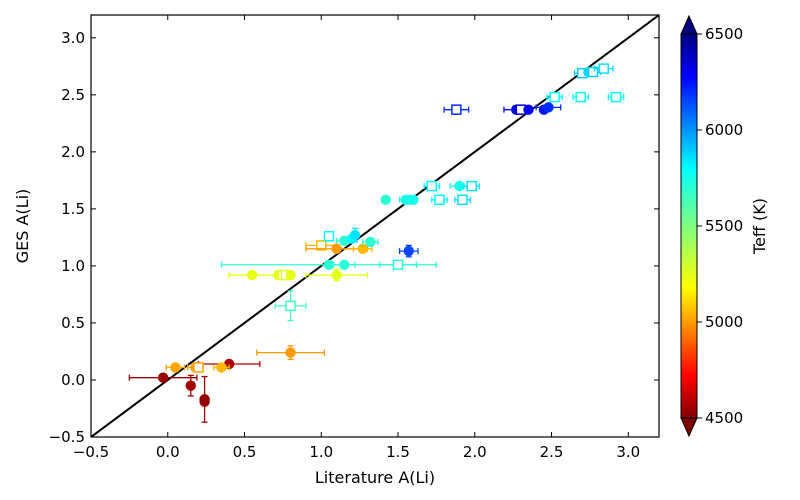 The width and height of the screenshot is (800, 500). What do you see at coordinates (91, 452) in the screenshot?
I see `x-tick-label: −0.5` at bounding box center [91, 452].